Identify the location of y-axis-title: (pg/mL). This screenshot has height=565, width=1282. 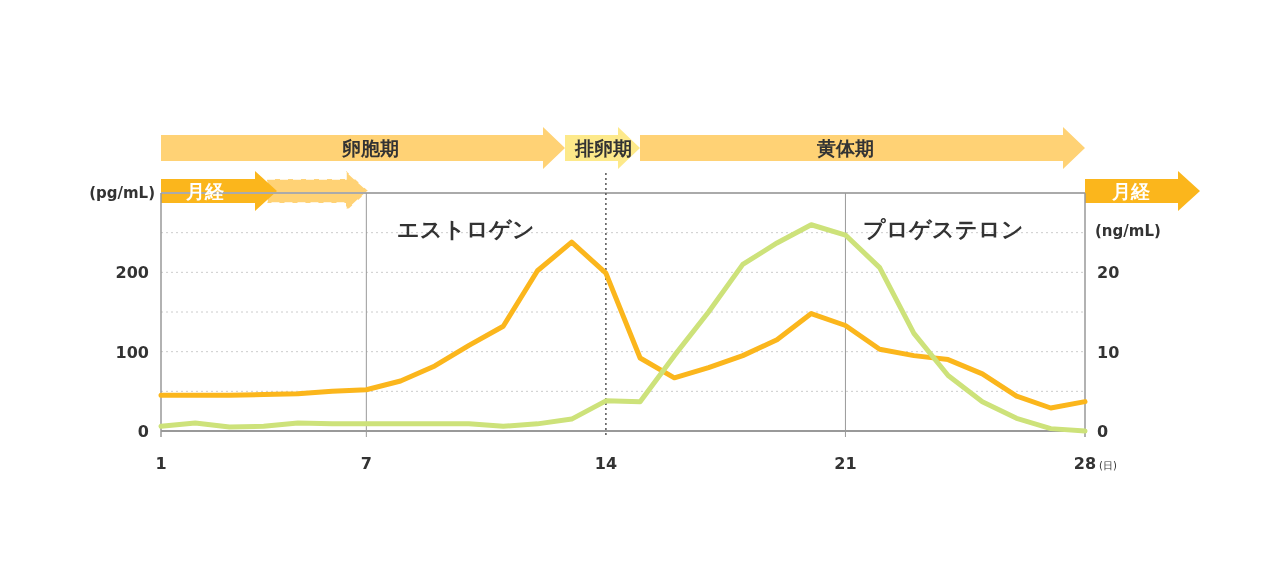
(122, 193).